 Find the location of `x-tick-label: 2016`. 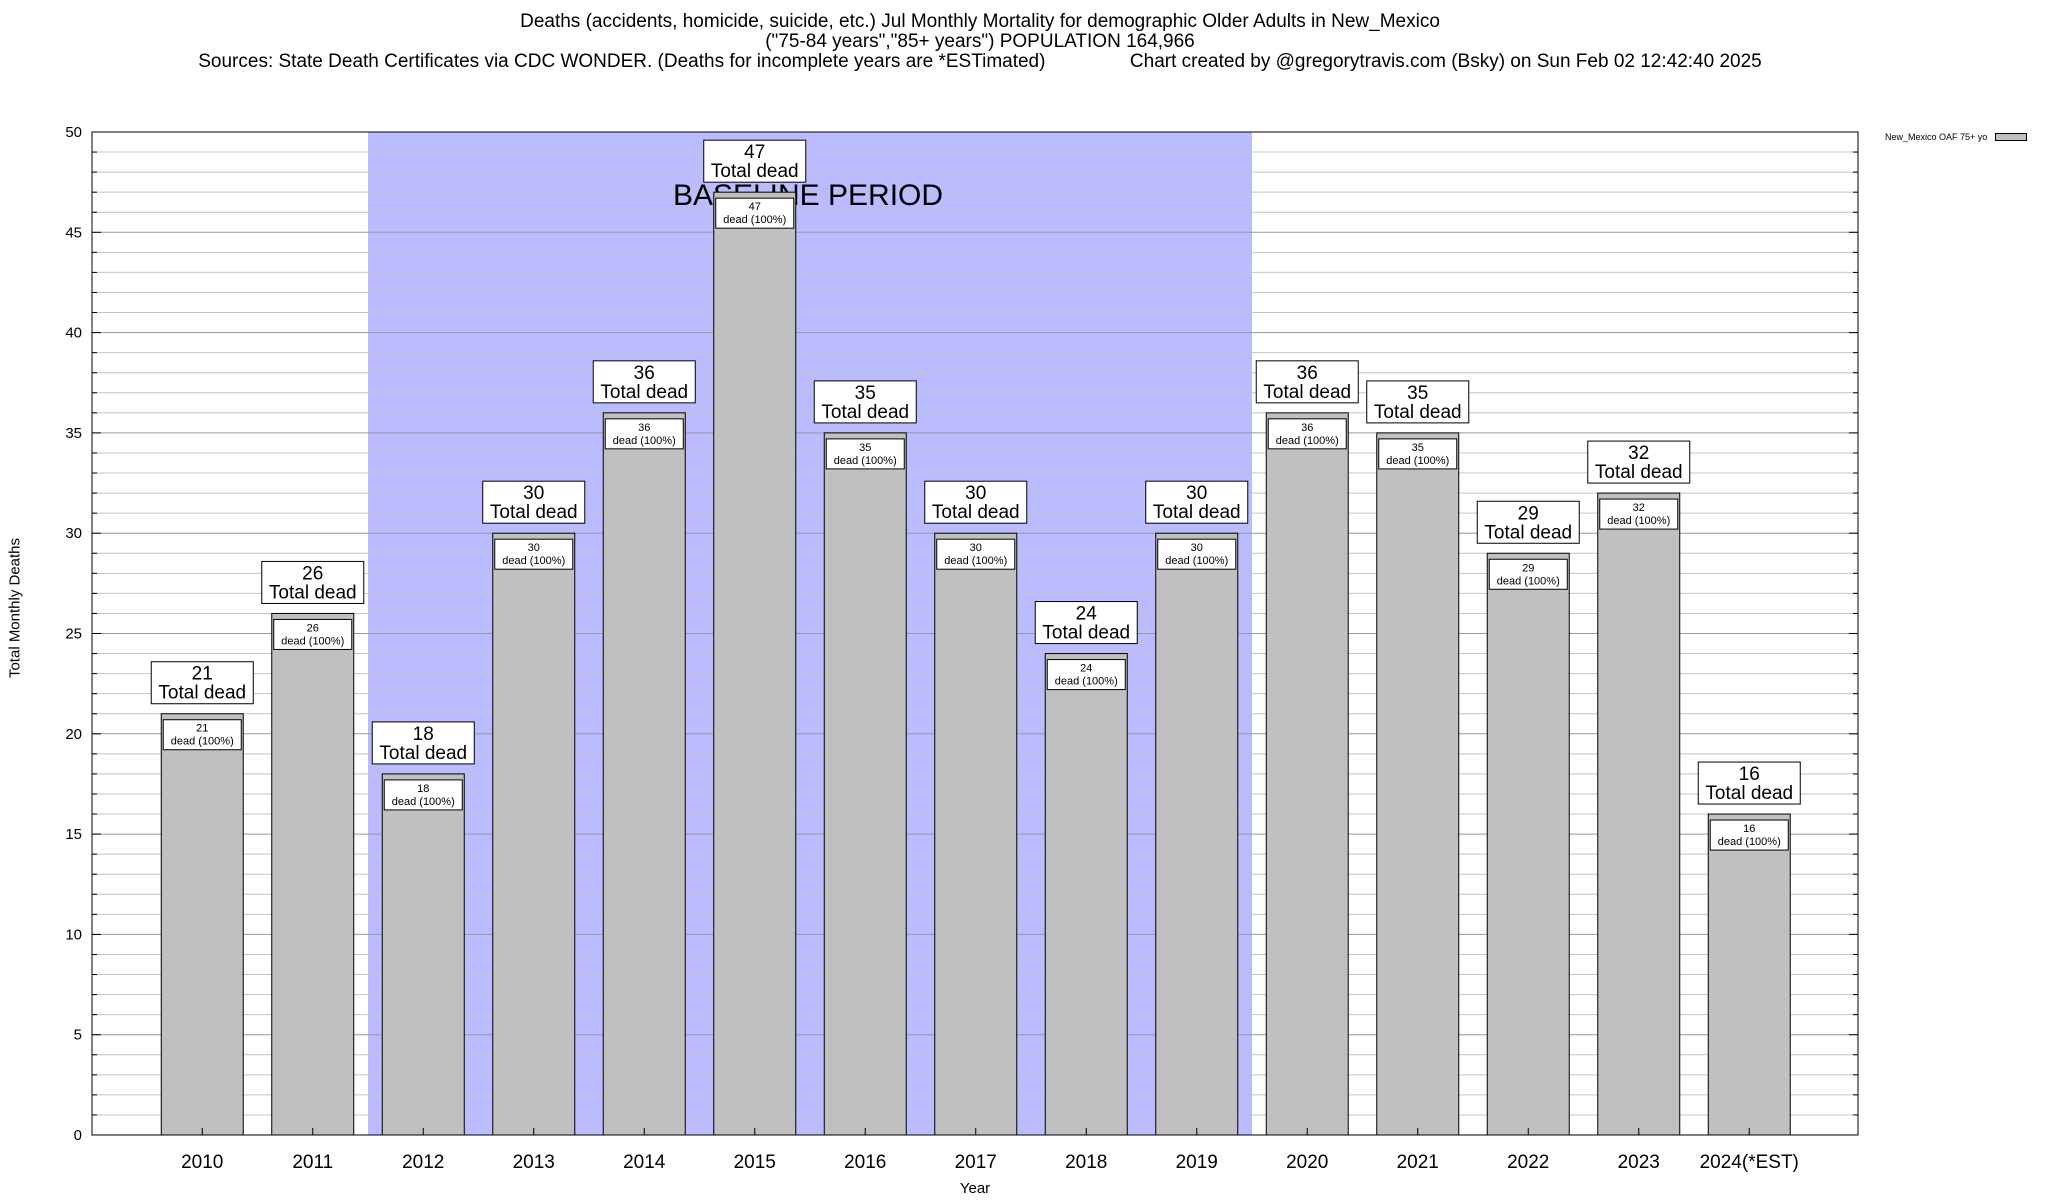

x-tick-label: 2016 is located at coordinates (865, 1162).